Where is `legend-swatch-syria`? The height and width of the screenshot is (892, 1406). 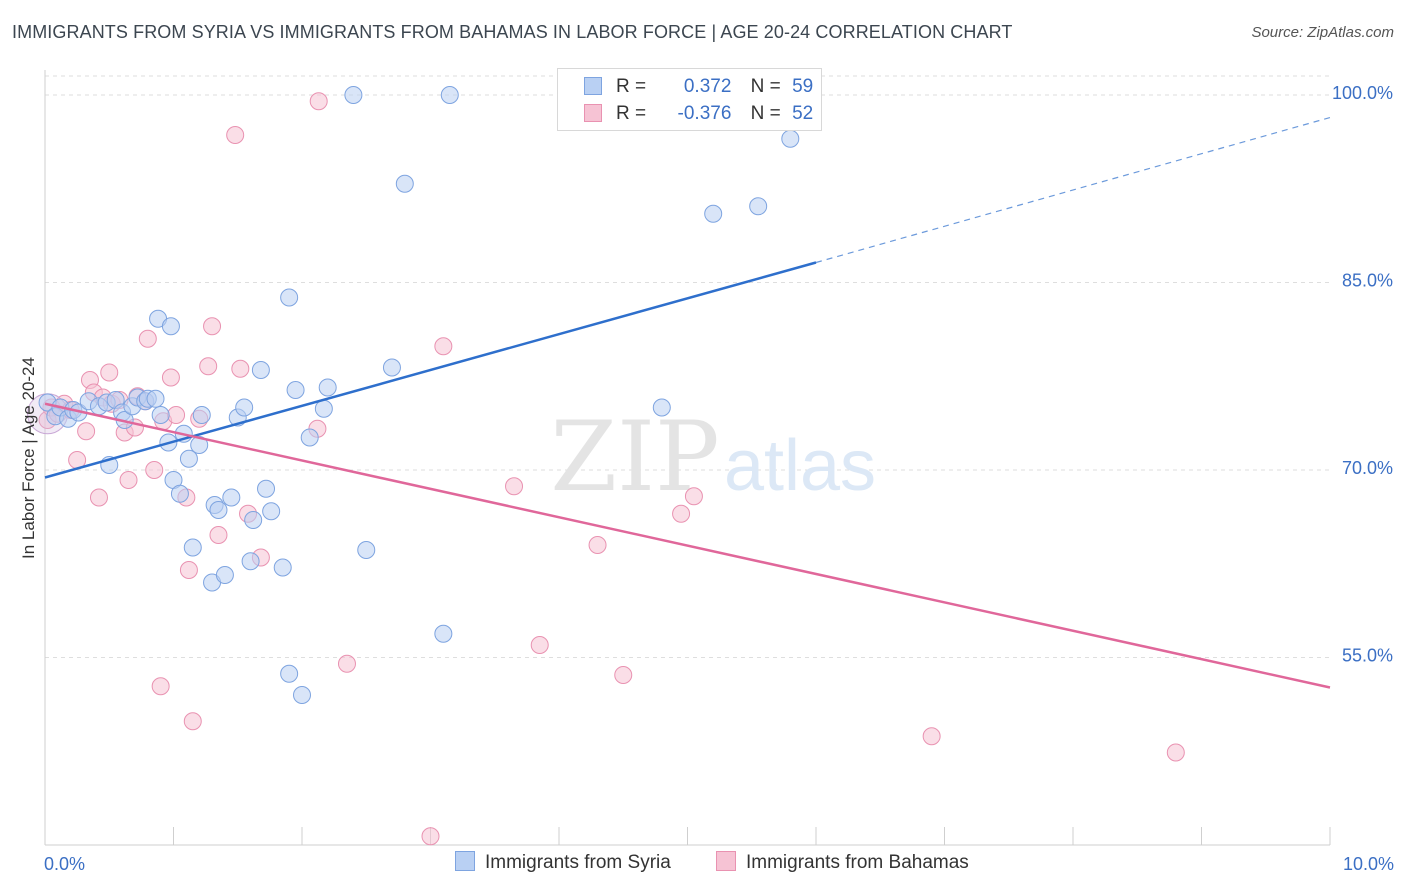
legend-swatch-syria is located at coordinates (593, 86).